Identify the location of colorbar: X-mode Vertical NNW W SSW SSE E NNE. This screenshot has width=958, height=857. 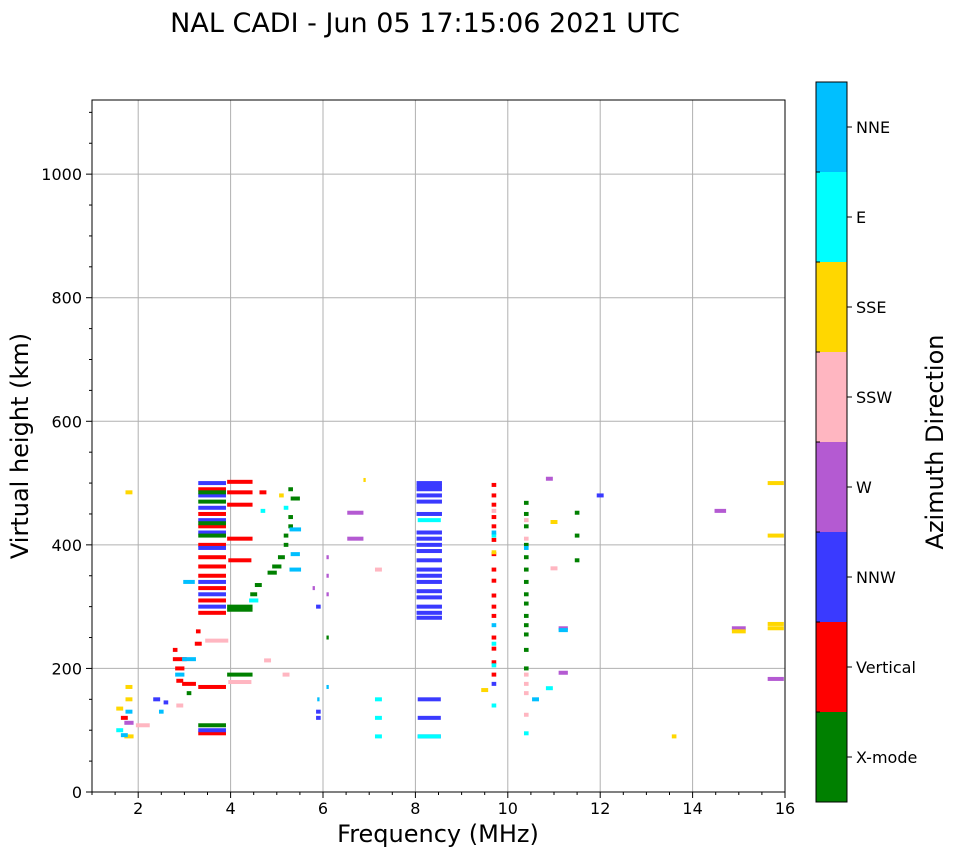
(866, 442).